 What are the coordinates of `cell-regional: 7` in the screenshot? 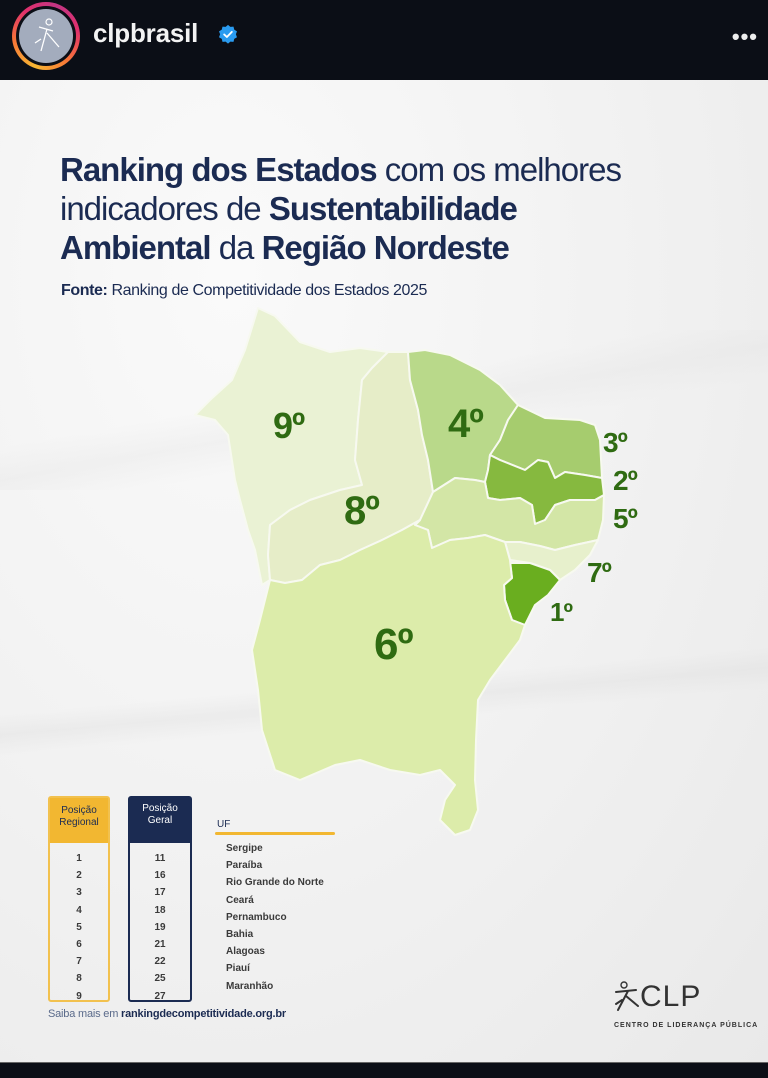 It's located at (79, 962).